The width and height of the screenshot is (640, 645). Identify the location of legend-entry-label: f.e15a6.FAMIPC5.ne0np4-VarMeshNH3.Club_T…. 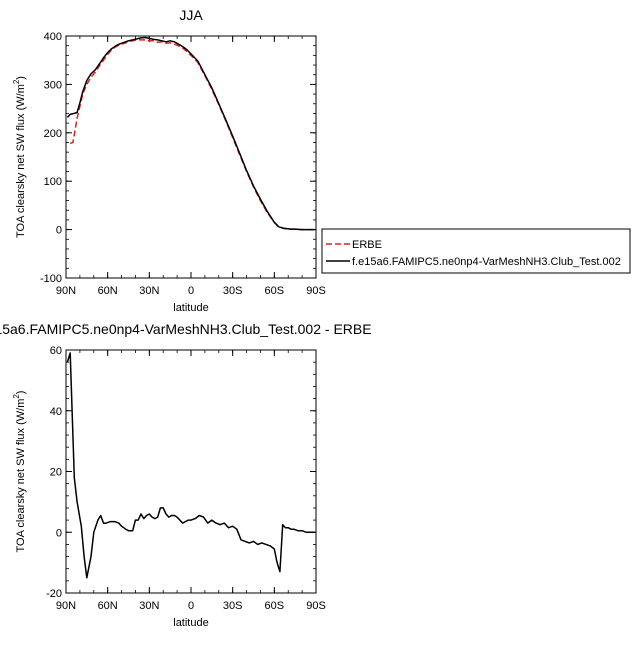
(486, 262).